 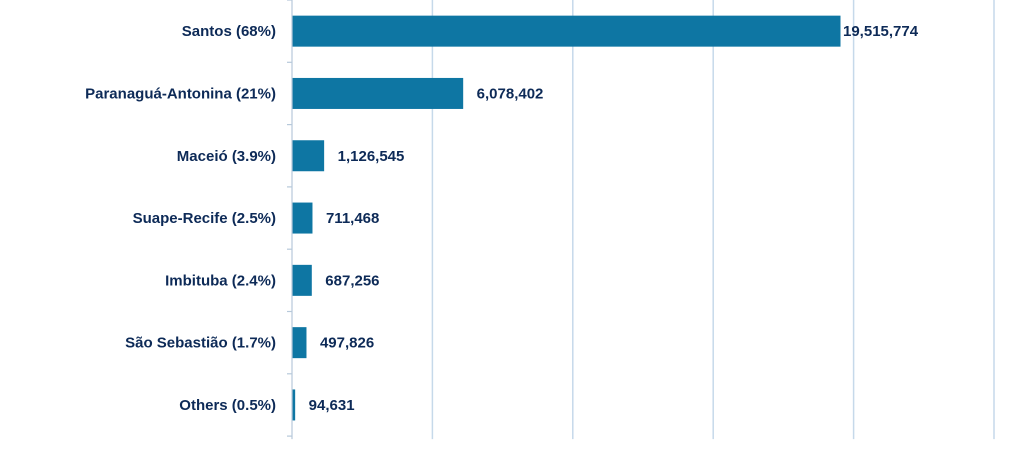 What do you see at coordinates (352, 218) in the screenshot?
I see `data-label: 711,468` at bounding box center [352, 218].